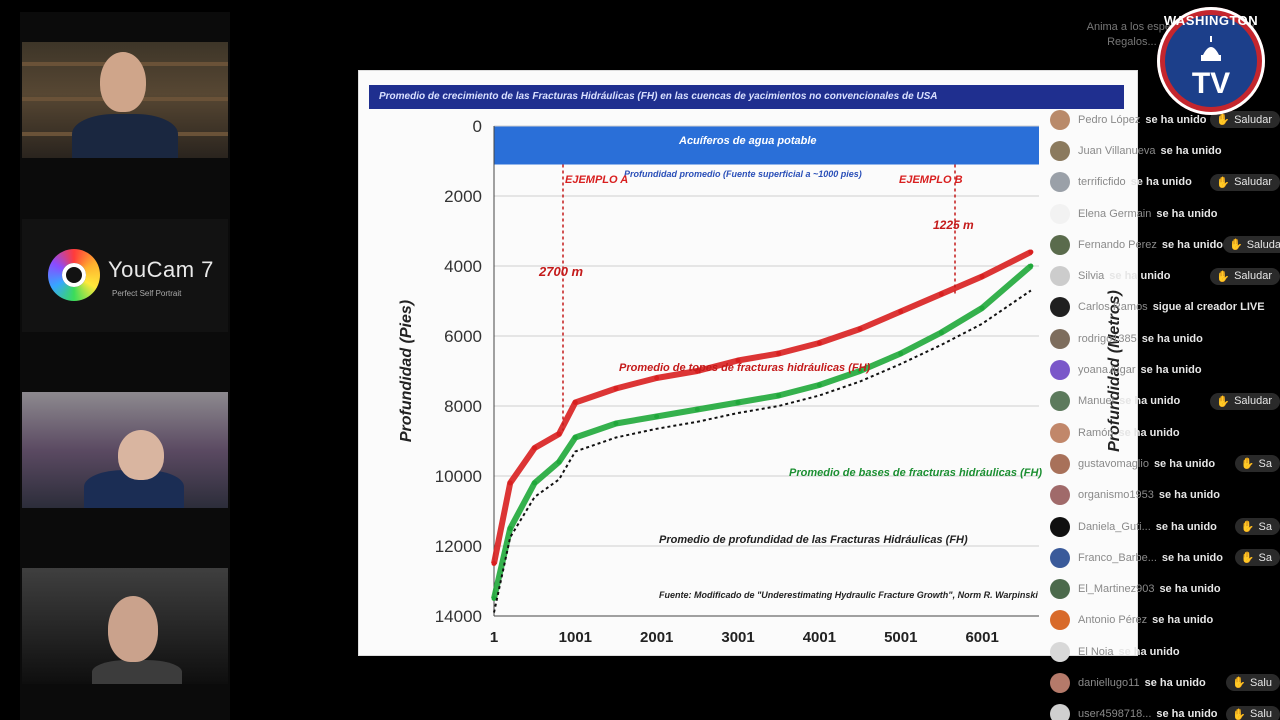 Image resolution: width=1280 pixels, height=720 pixels. Describe the element at coordinates (1109, 682) in the screenshot. I see `chat-username: daniellugo11` at that location.